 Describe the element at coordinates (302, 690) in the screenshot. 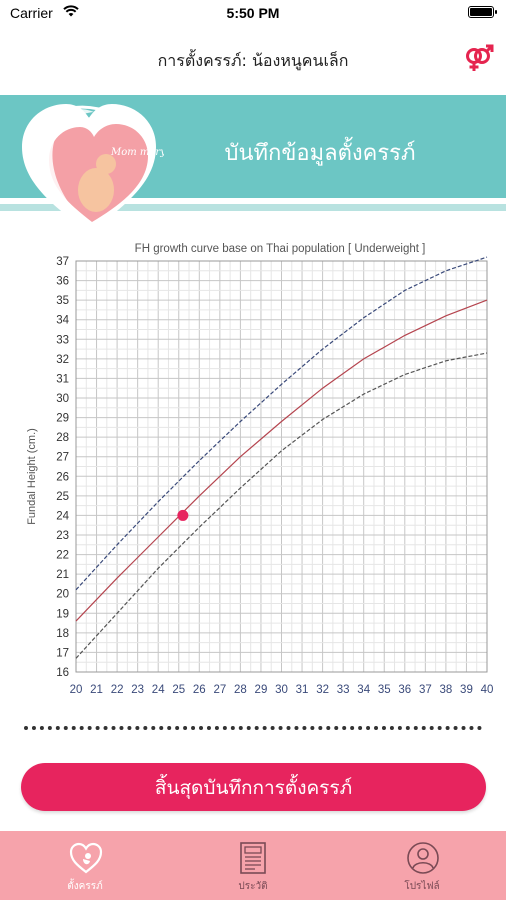

I see `x-tick-label: 31` at that location.